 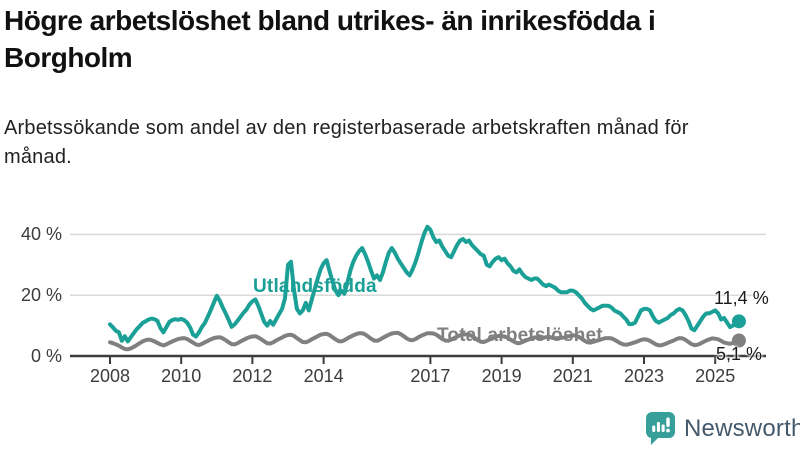 I want to click on series-label-total-arbetsloshet: Total arbetslöshet, so click(x=520, y=335).